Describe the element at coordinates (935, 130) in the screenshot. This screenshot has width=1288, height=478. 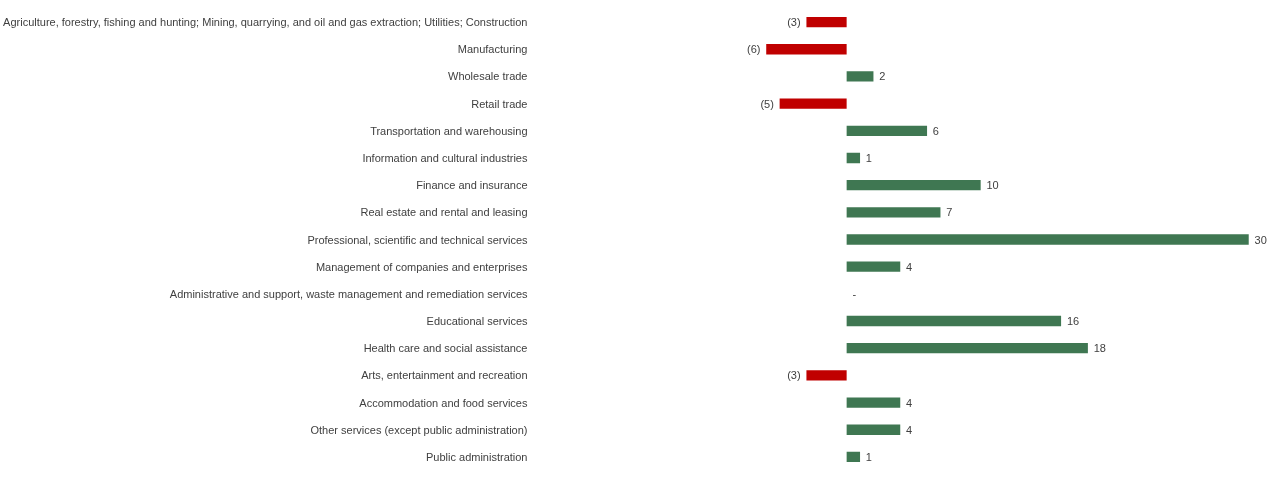
I see `data-label: 6` at that location.